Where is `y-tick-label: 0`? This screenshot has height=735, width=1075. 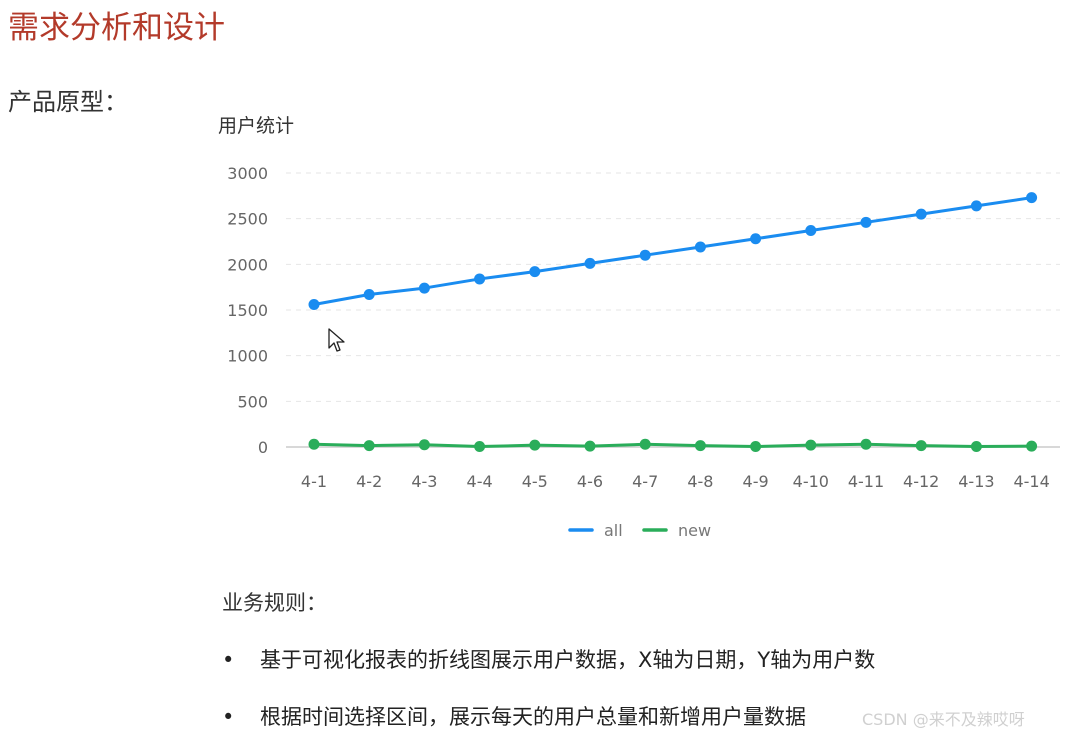 y-tick-label: 0 is located at coordinates (263, 447).